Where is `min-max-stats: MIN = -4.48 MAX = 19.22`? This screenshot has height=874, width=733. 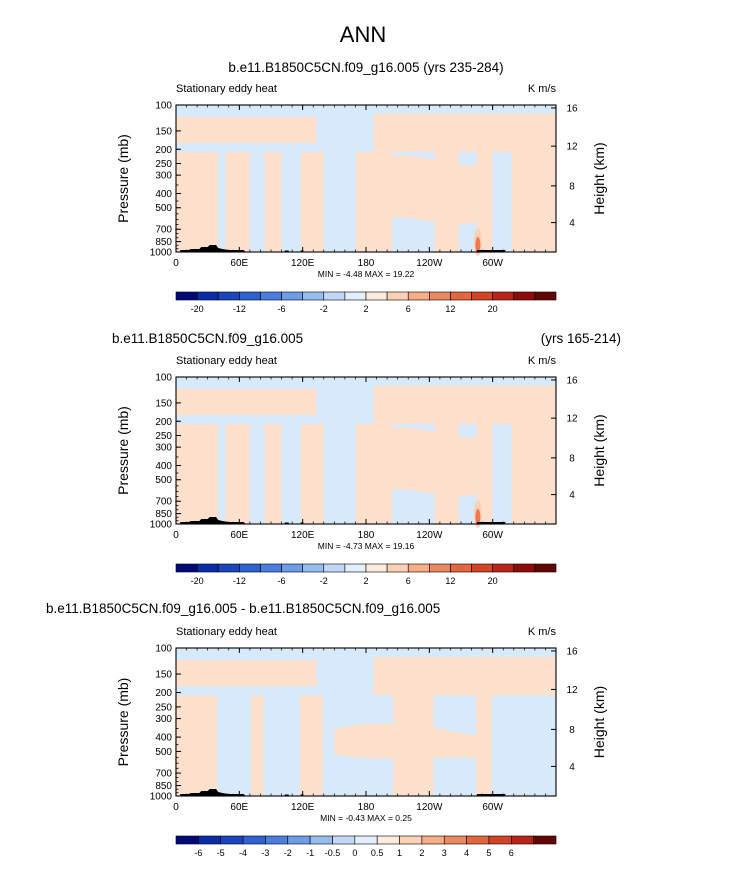
min-max-stats: MIN = -4.48 MAX = 19.22 is located at coordinates (366, 274).